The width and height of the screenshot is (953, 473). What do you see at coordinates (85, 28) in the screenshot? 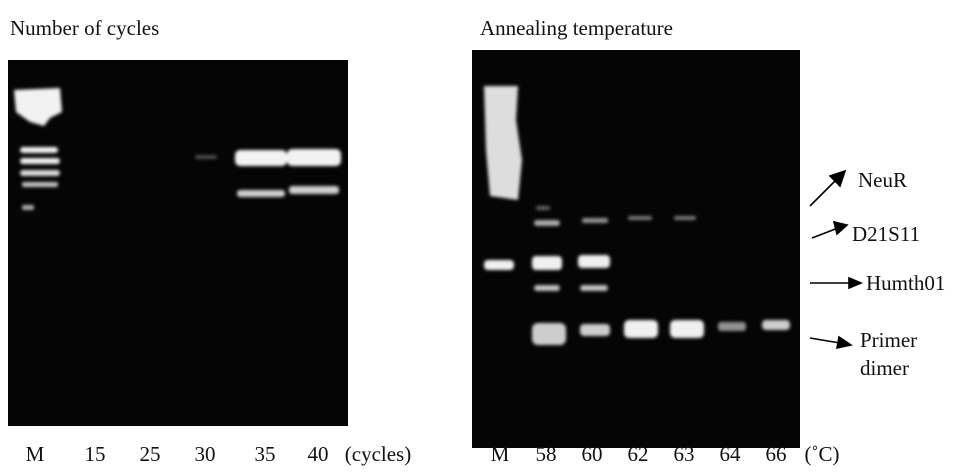
I see `left-title: Number of cycles` at bounding box center [85, 28].